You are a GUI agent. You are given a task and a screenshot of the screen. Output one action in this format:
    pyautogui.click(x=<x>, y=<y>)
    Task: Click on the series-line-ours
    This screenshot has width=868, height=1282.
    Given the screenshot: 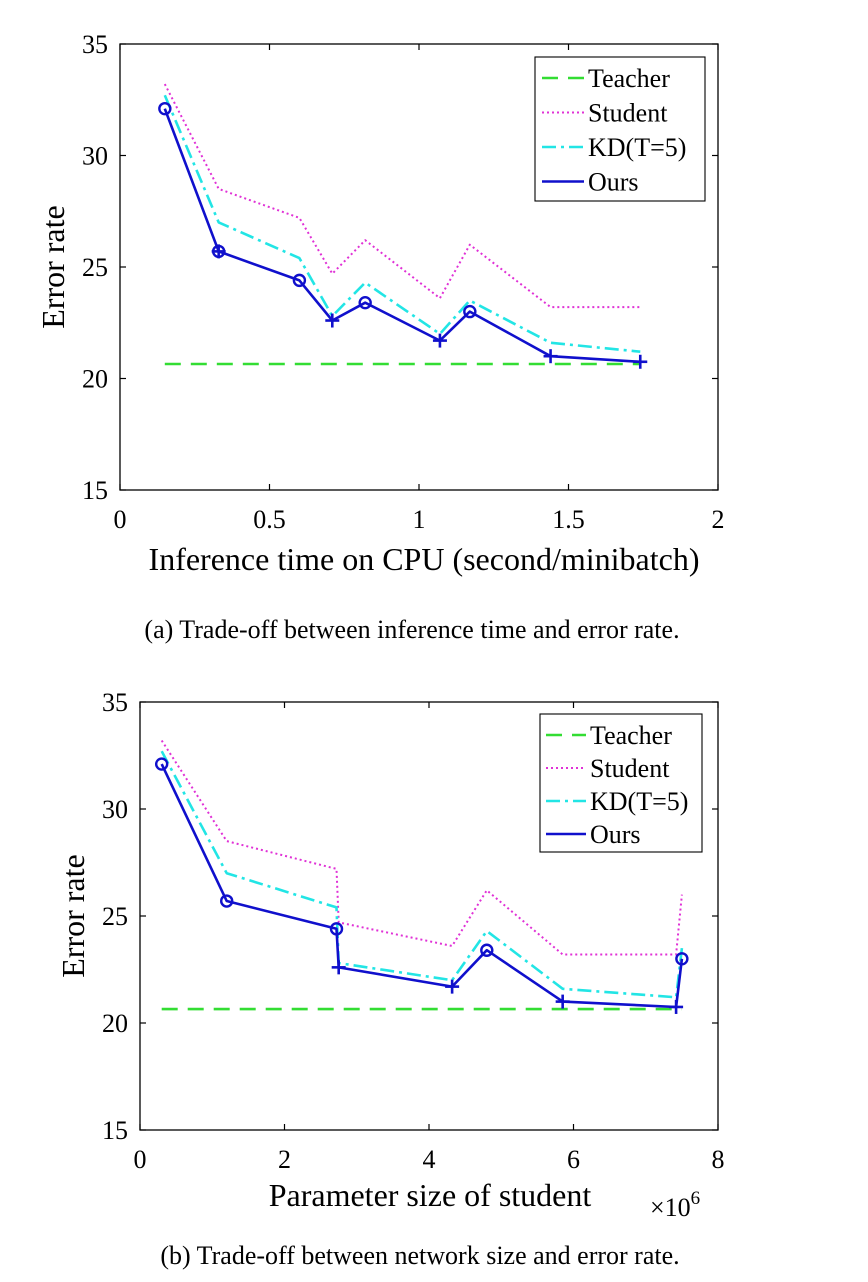 What is the action you would take?
    pyautogui.click(x=402, y=236)
    